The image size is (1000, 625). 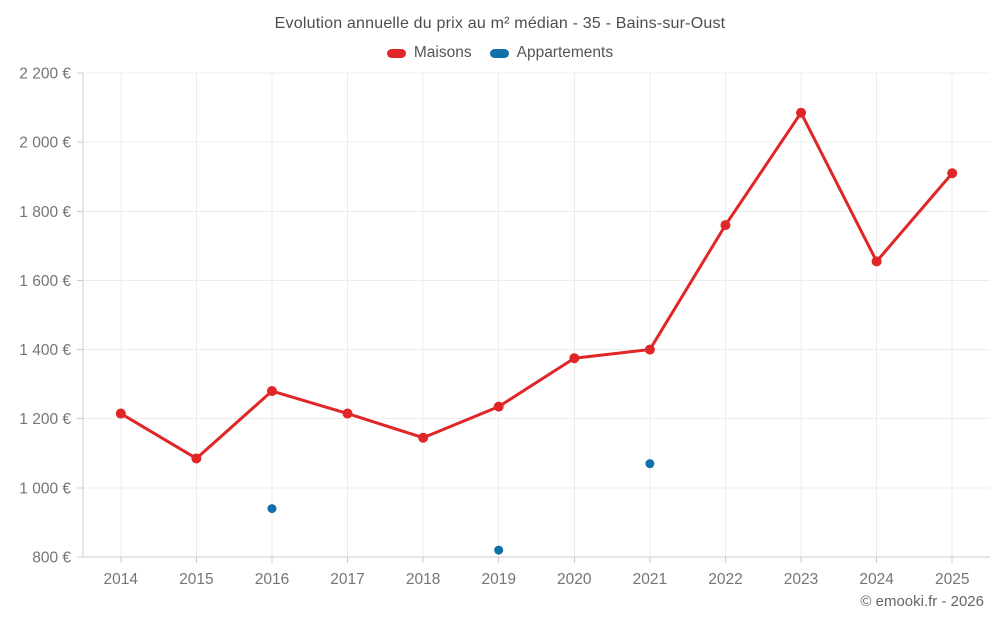 I want to click on chart-legend: Maisons Appartements, so click(x=500, y=53).